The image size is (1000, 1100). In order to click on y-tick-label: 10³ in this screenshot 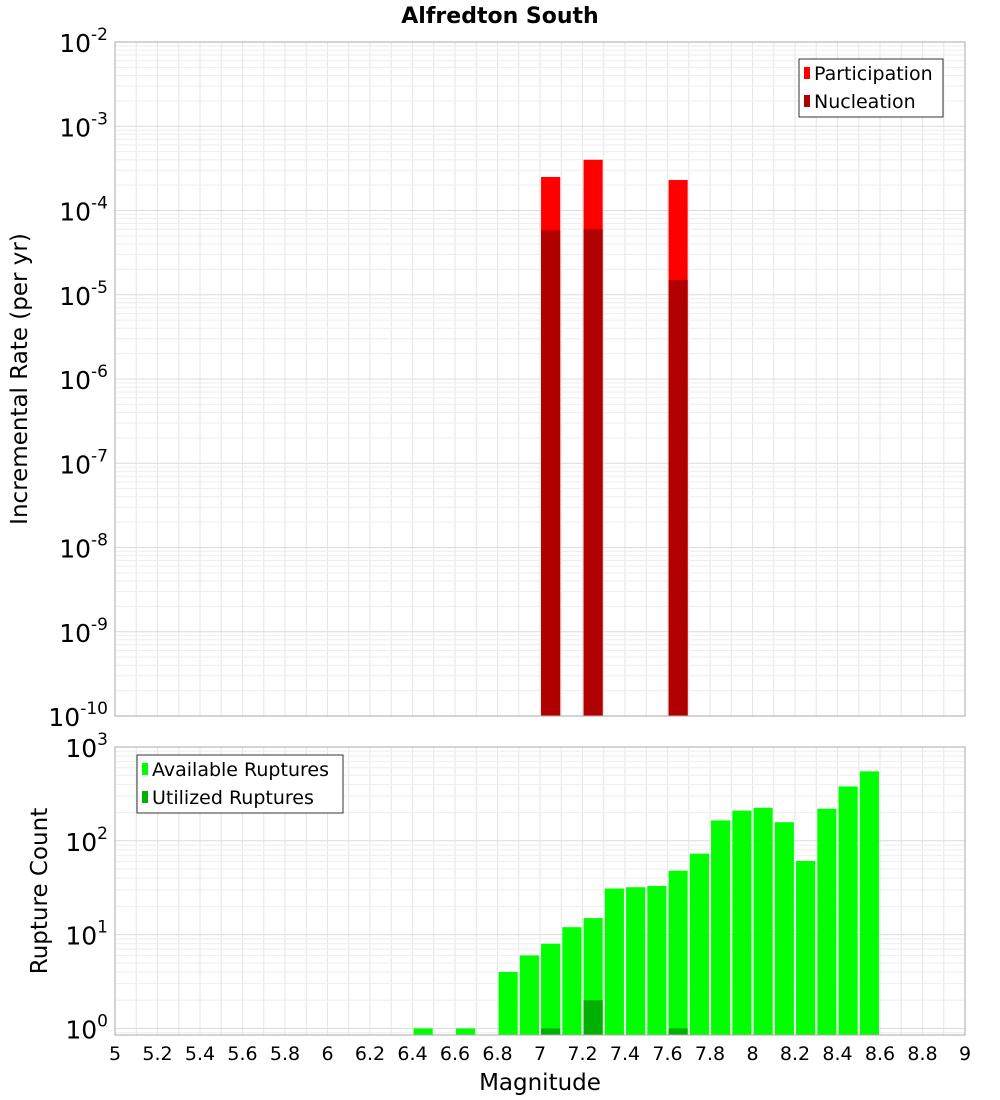, I will do `click(86, 746)`.